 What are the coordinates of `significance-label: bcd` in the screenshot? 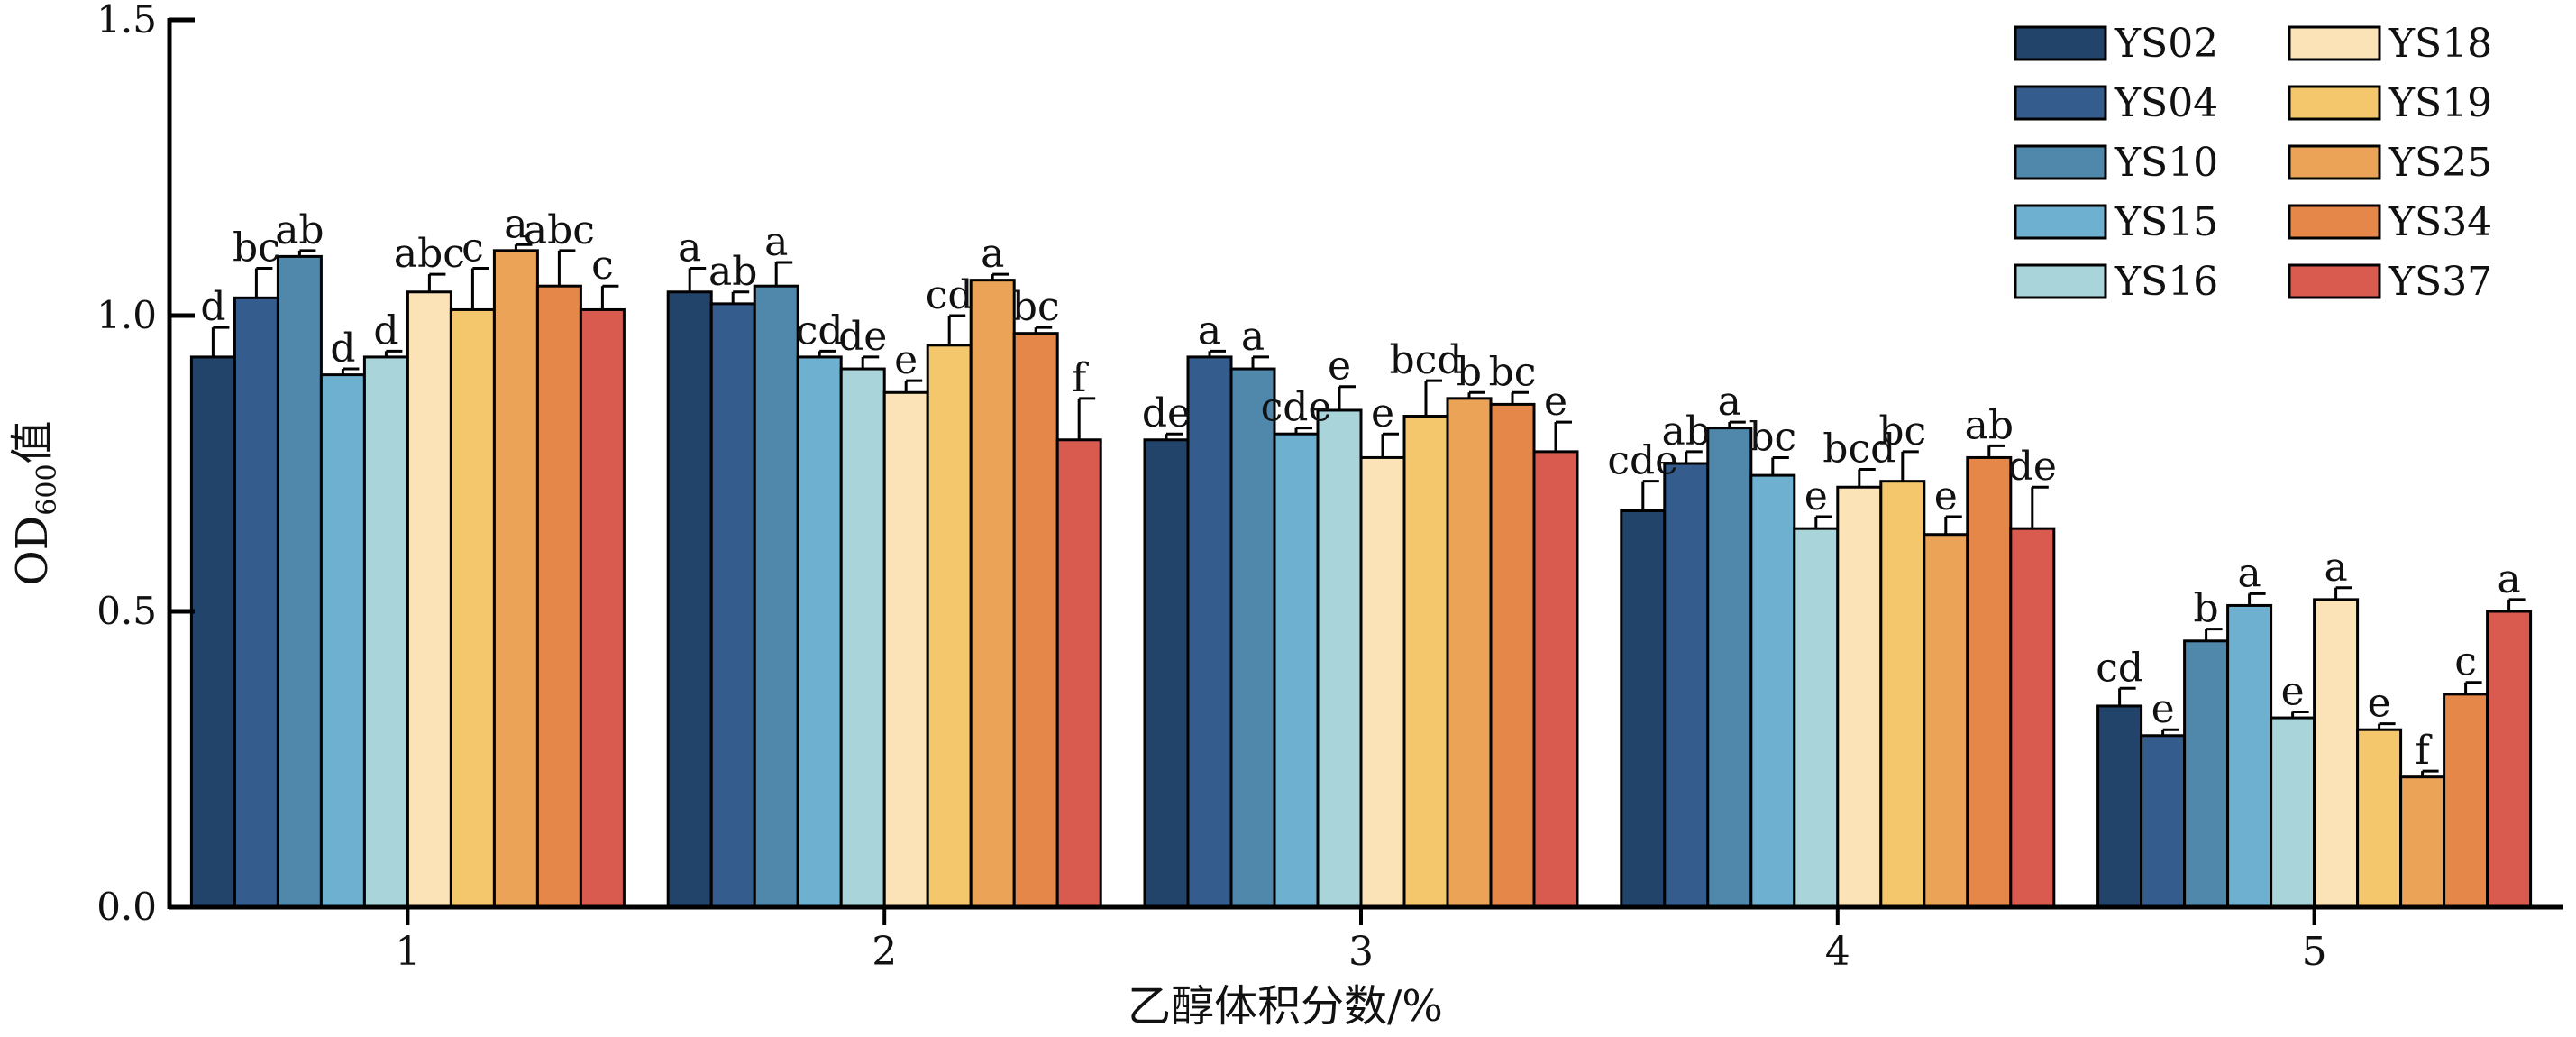 It's located at (1858, 450).